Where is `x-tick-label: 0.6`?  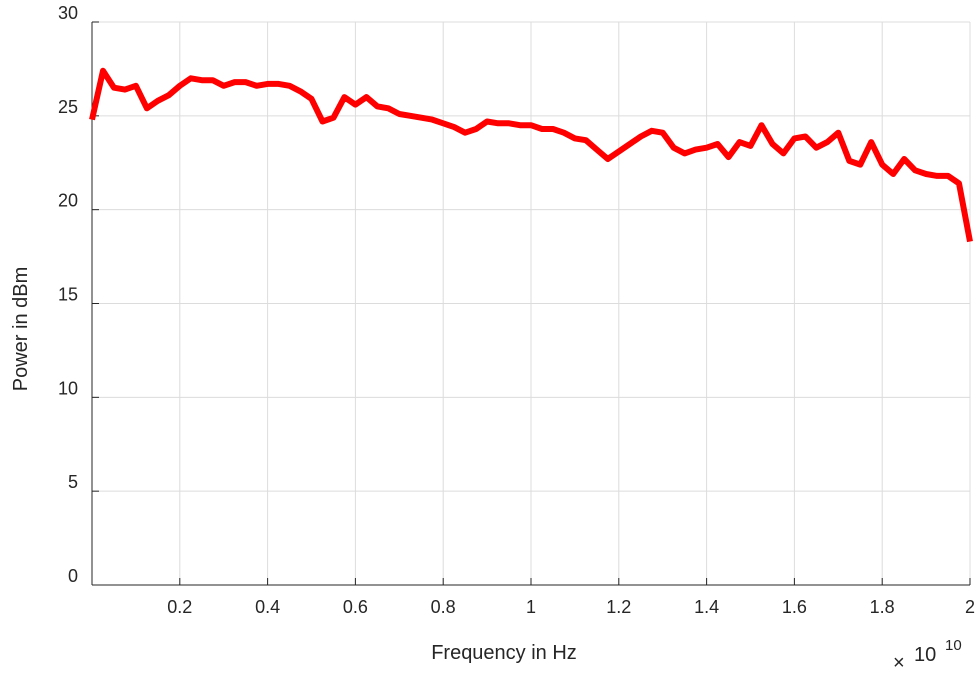
x-tick-label: 0.6 is located at coordinates (355, 607).